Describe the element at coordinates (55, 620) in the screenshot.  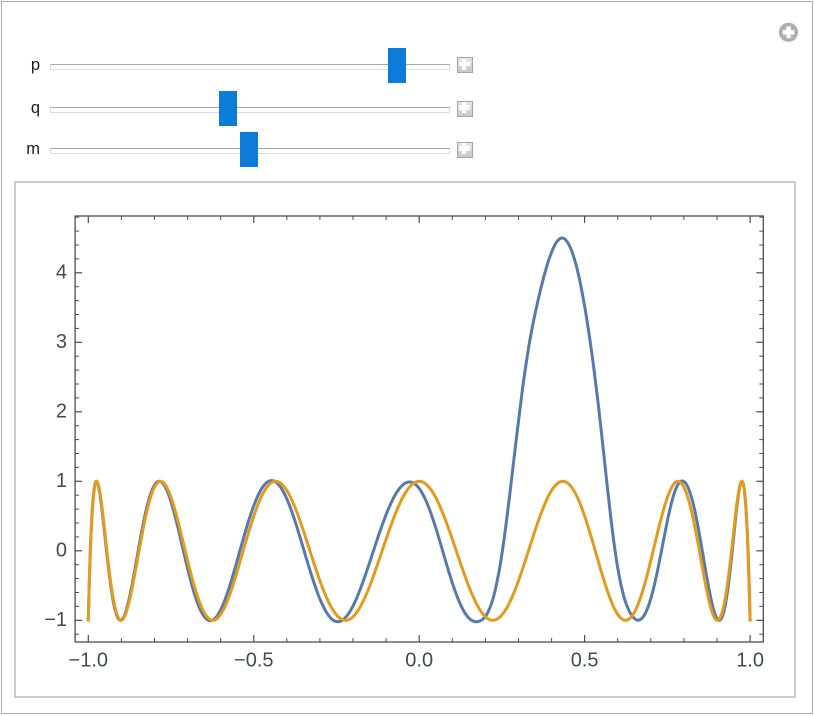
I see `svg-text: −1` at that location.